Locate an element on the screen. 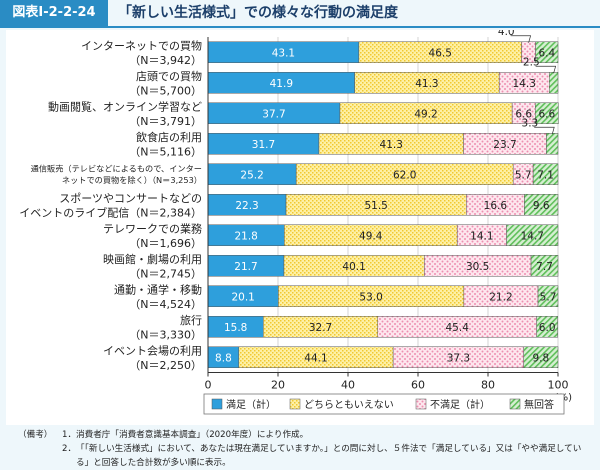  chart-legend: 満足（計） どちらともいえない 不満足（計） 無回答 is located at coordinates (384, 404).